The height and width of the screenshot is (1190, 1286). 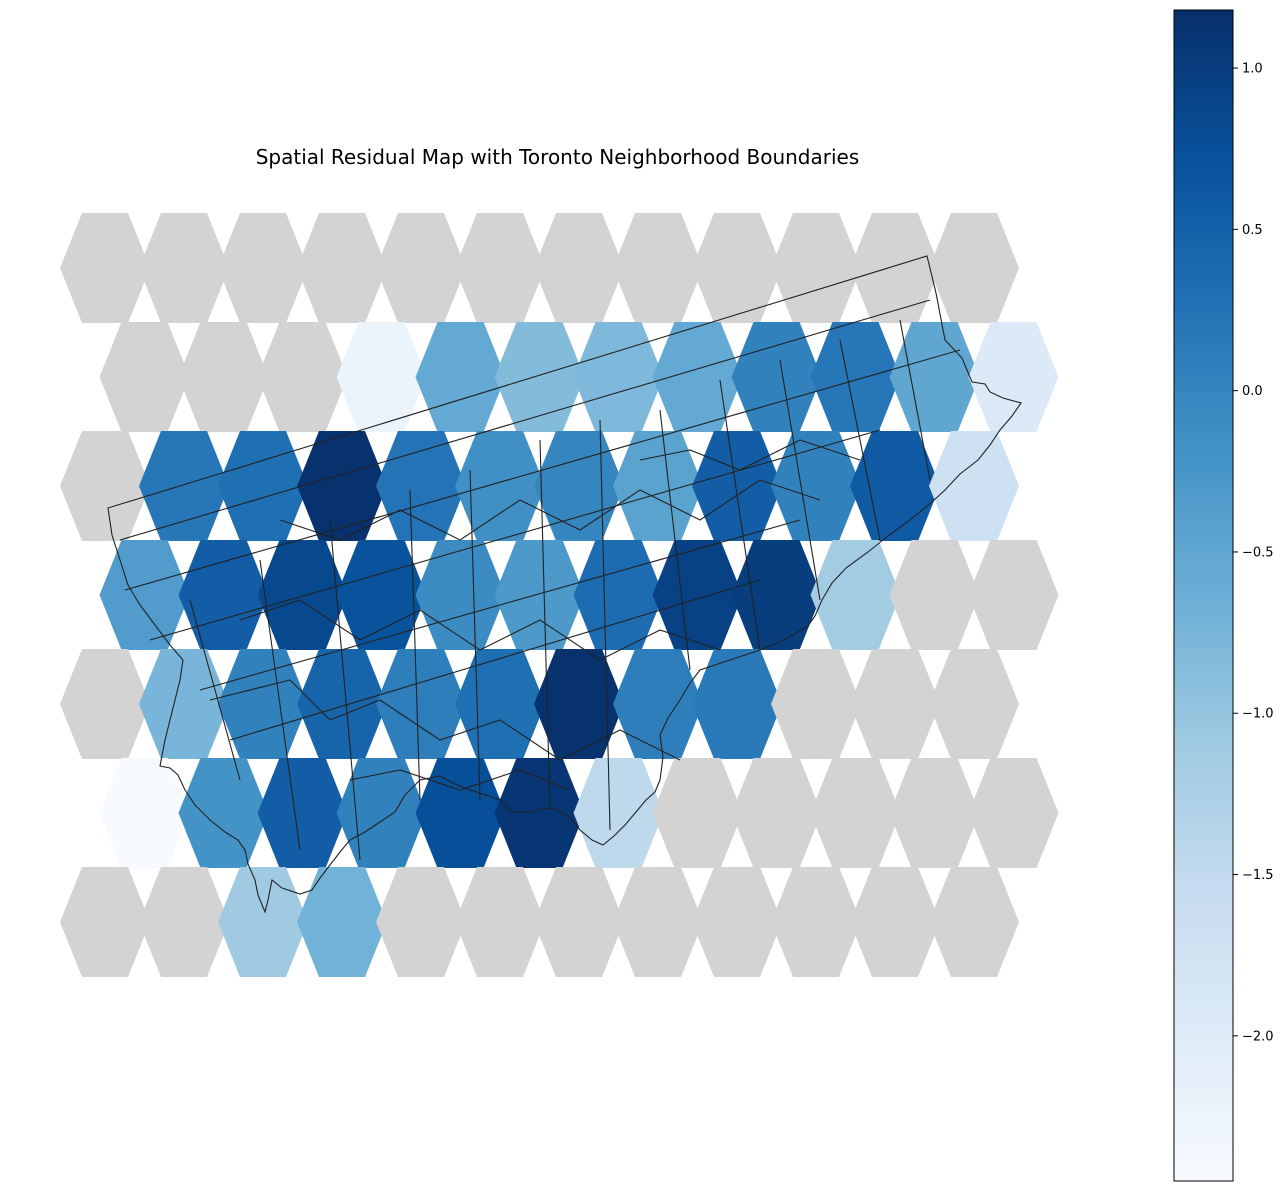 I want to click on colorbar-ticks: 1.0 0.5 0.0 −0.5 −1.0 −1.5 −2.0, so click(x=1253, y=553).